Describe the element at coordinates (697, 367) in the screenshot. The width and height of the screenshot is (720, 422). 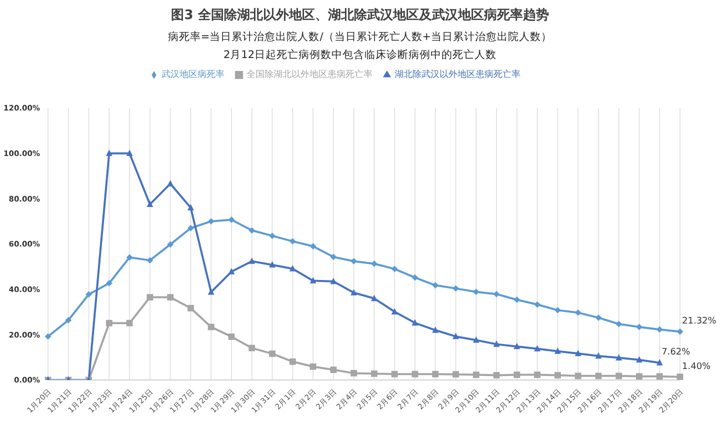
I see `data-label: 1.40%` at that location.